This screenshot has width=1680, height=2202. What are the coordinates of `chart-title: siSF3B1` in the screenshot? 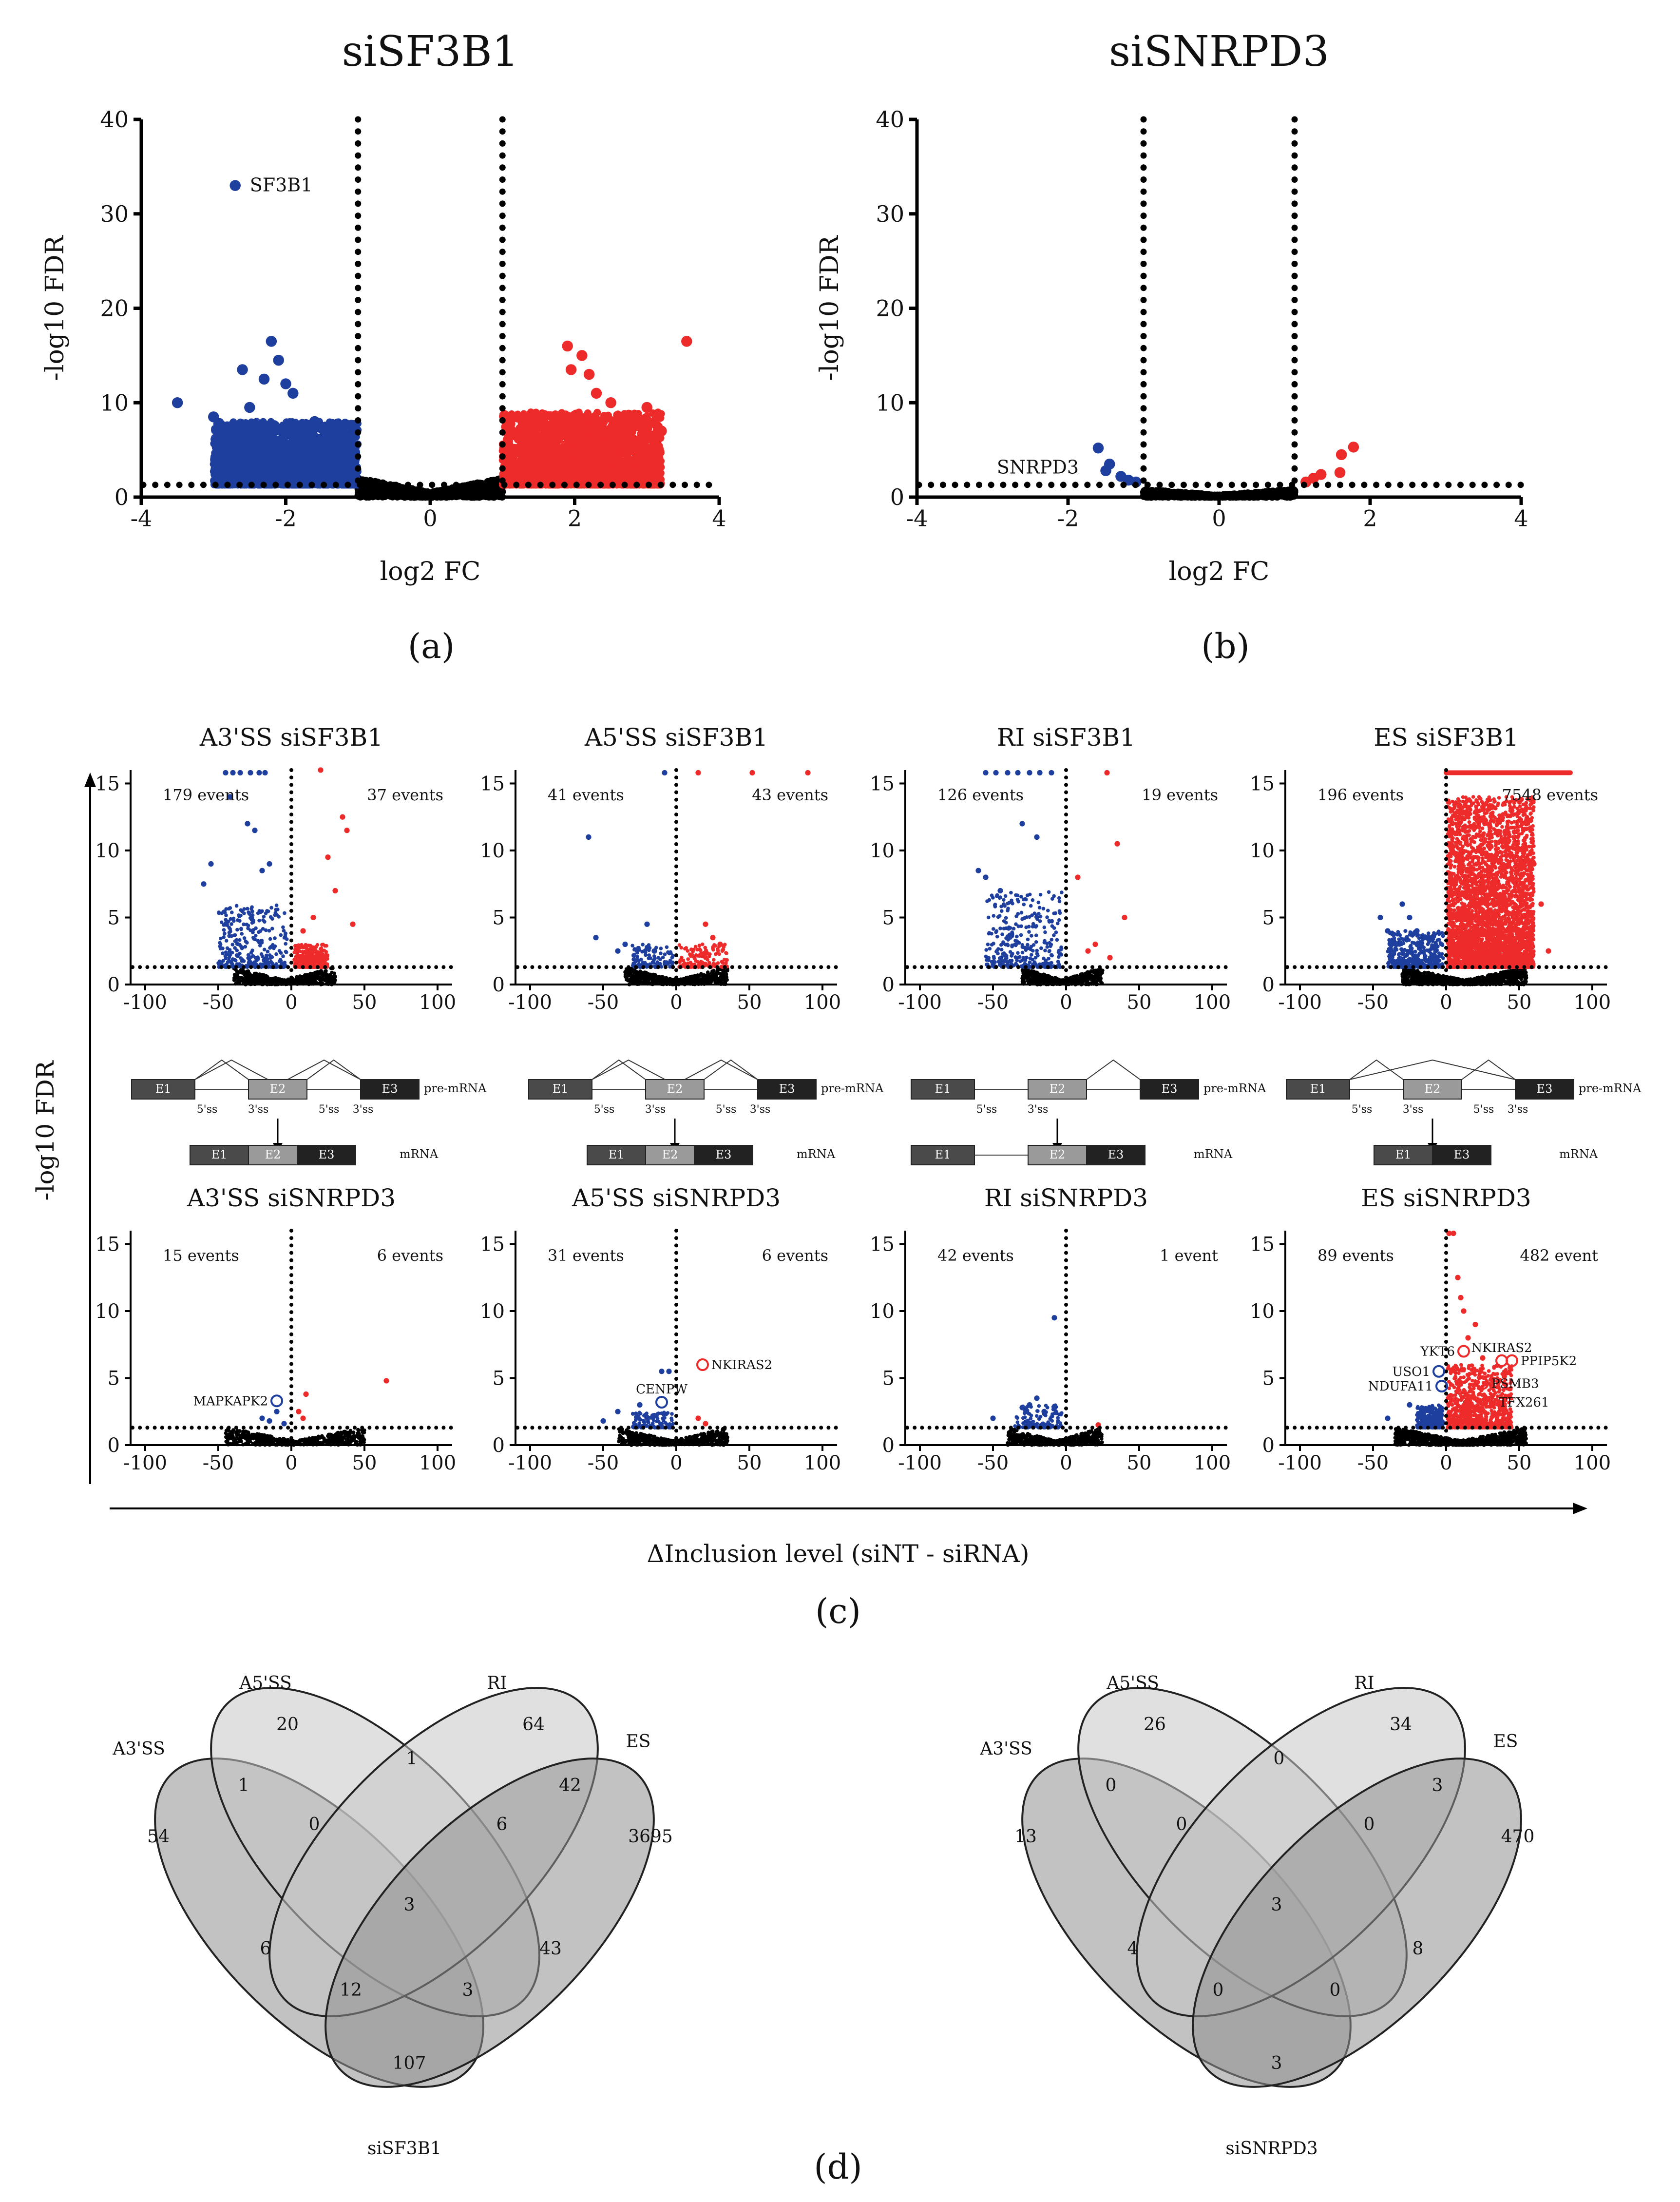 It's located at (430, 52).